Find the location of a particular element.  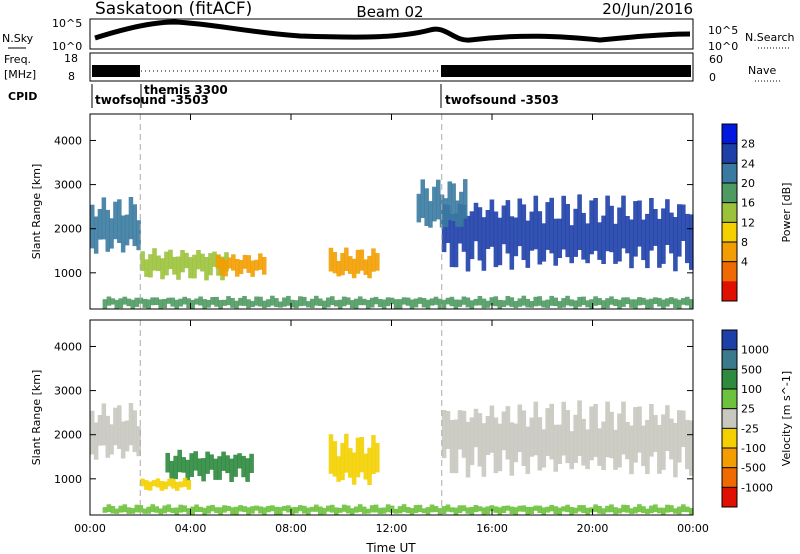

y-axis-label: Slant Range [km] is located at coordinates (36, 212).